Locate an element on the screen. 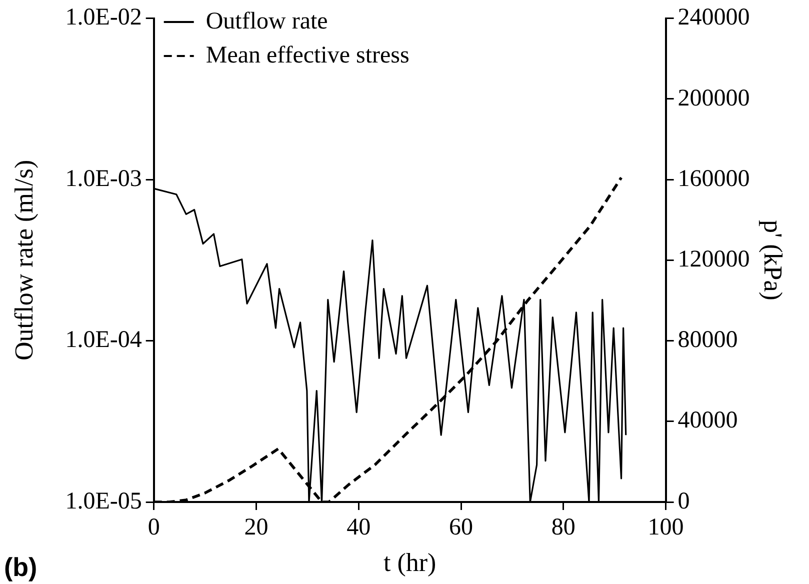 Image resolution: width=809 pixels, height=584 pixels. x-tick-label: 20 is located at coordinates (256, 527).